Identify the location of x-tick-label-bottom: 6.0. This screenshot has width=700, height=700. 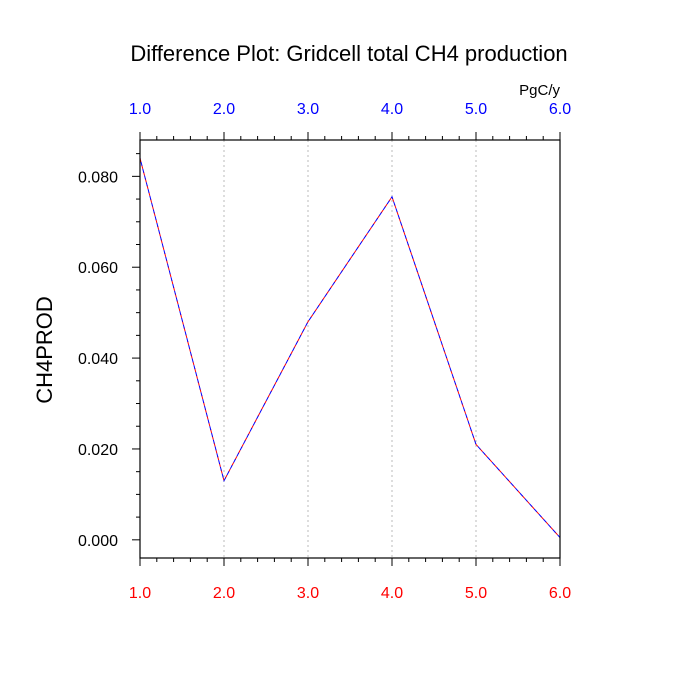
(560, 593).